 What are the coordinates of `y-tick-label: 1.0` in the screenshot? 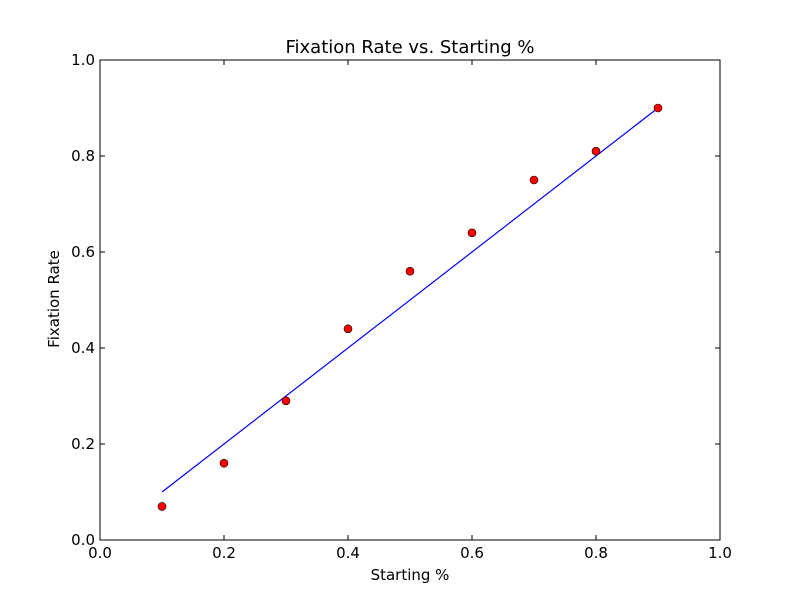 It's located at (83, 60).